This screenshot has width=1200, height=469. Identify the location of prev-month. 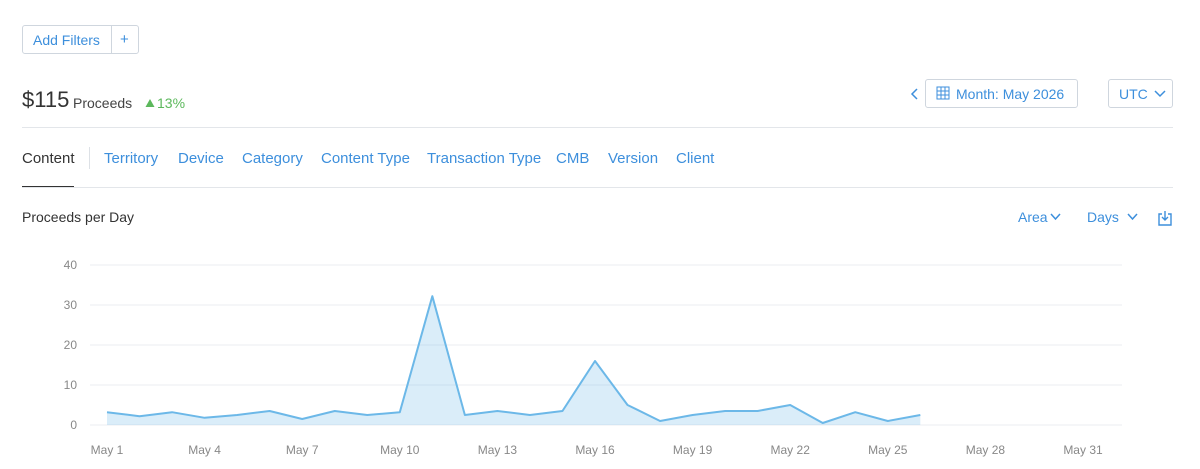
(915, 94).